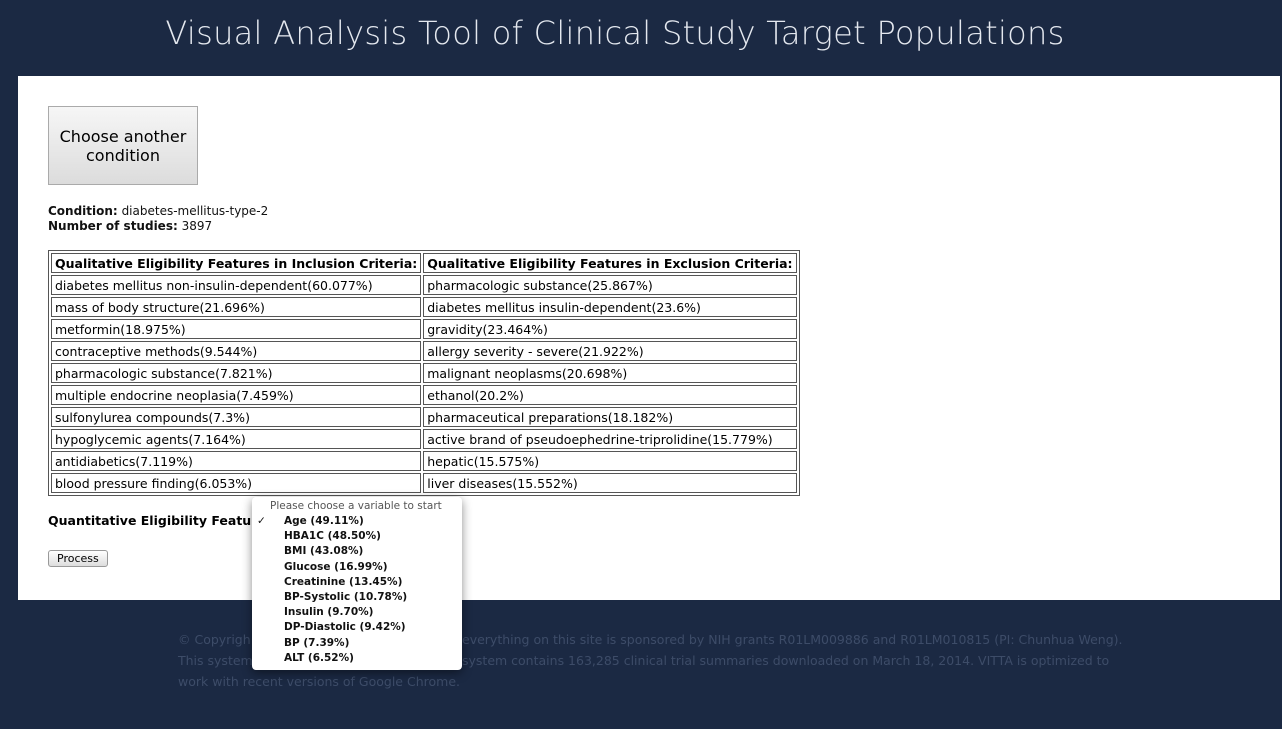 The image size is (1282, 729). Describe the element at coordinates (345, 627) in the screenshot. I see `option-text: DP-Diastolic (9.42%)` at that location.